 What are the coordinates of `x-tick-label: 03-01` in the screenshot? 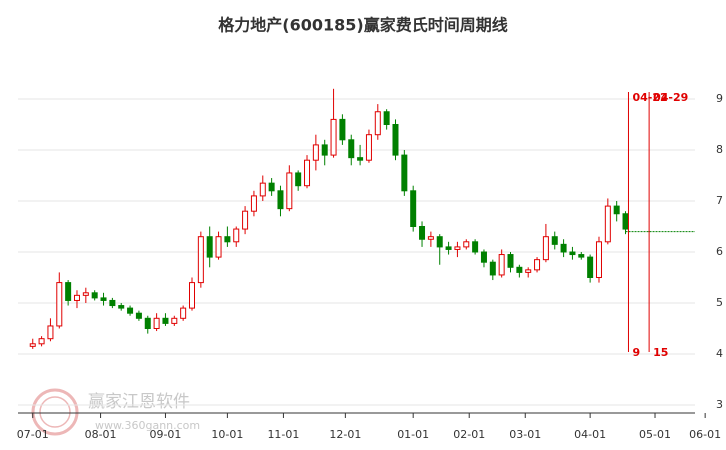 It's located at (525, 434).